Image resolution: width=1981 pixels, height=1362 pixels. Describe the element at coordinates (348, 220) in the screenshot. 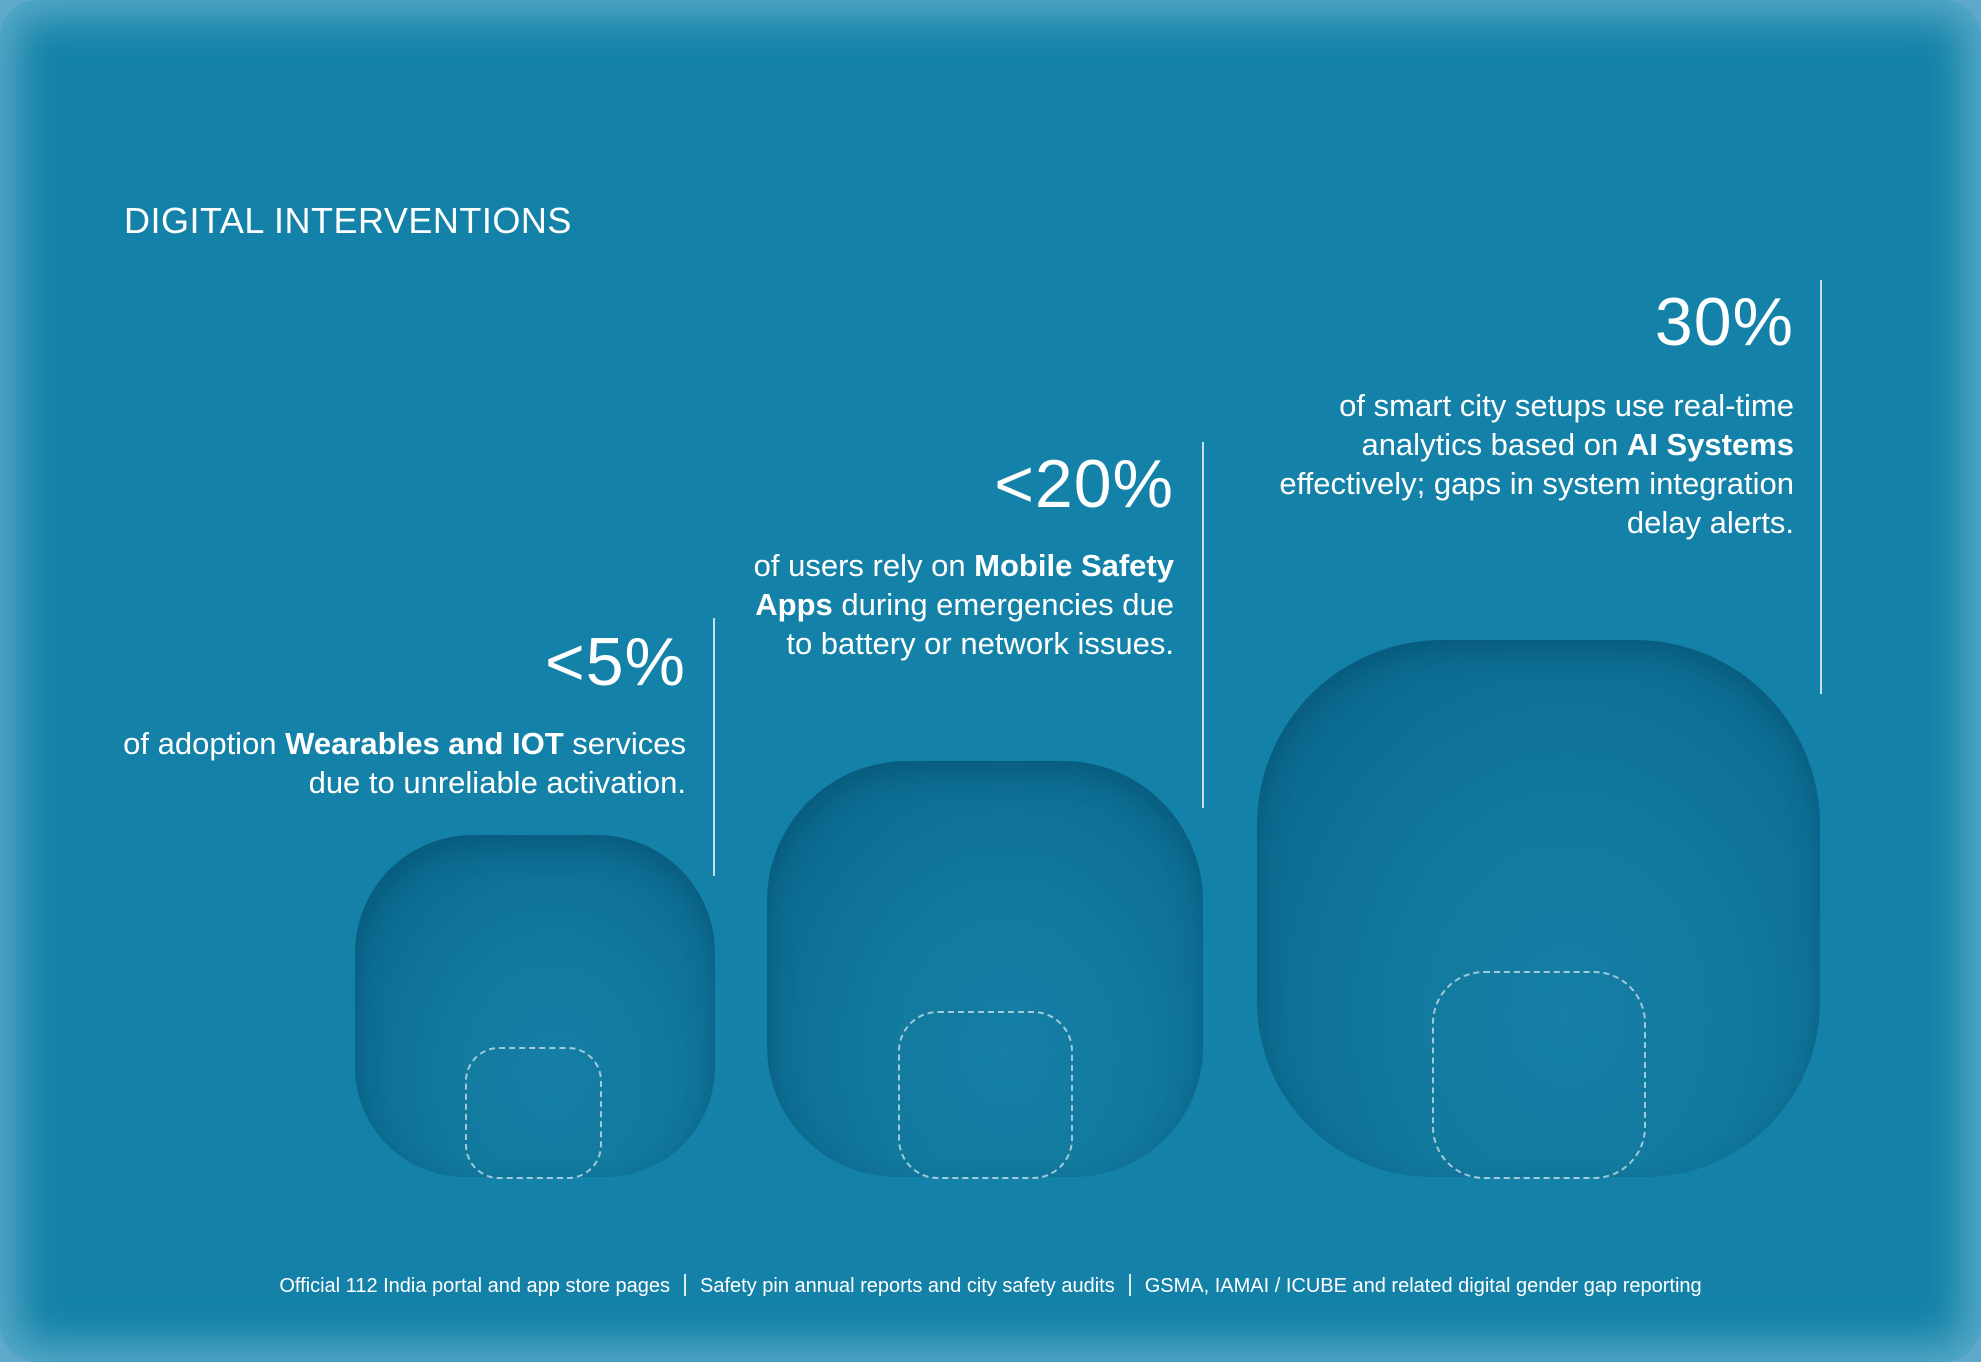

I see `section-title: DIGITAL INTERVENTIONS` at that location.